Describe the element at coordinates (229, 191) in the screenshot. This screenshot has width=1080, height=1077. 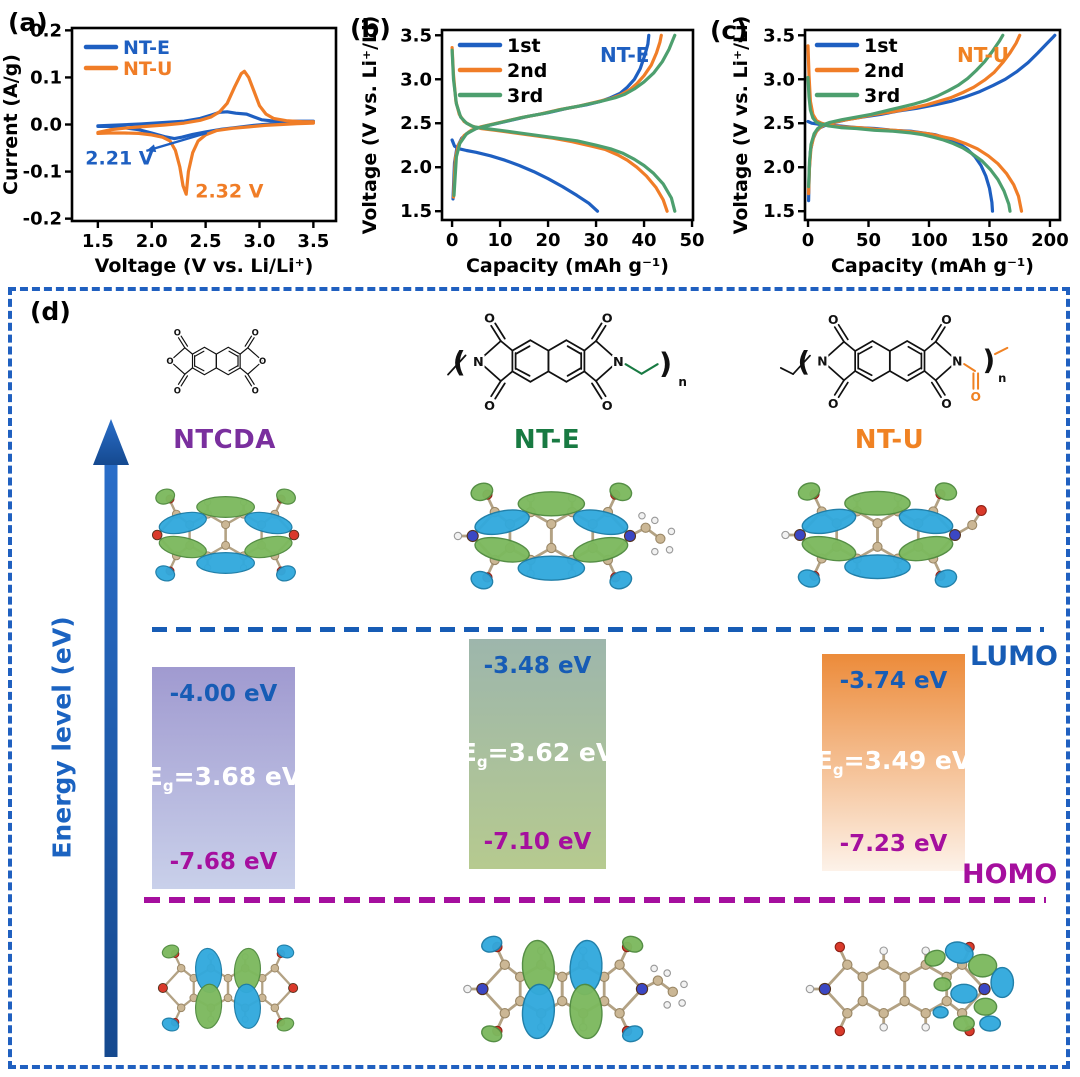
I see `svg-text: 2.32 V` at that location.